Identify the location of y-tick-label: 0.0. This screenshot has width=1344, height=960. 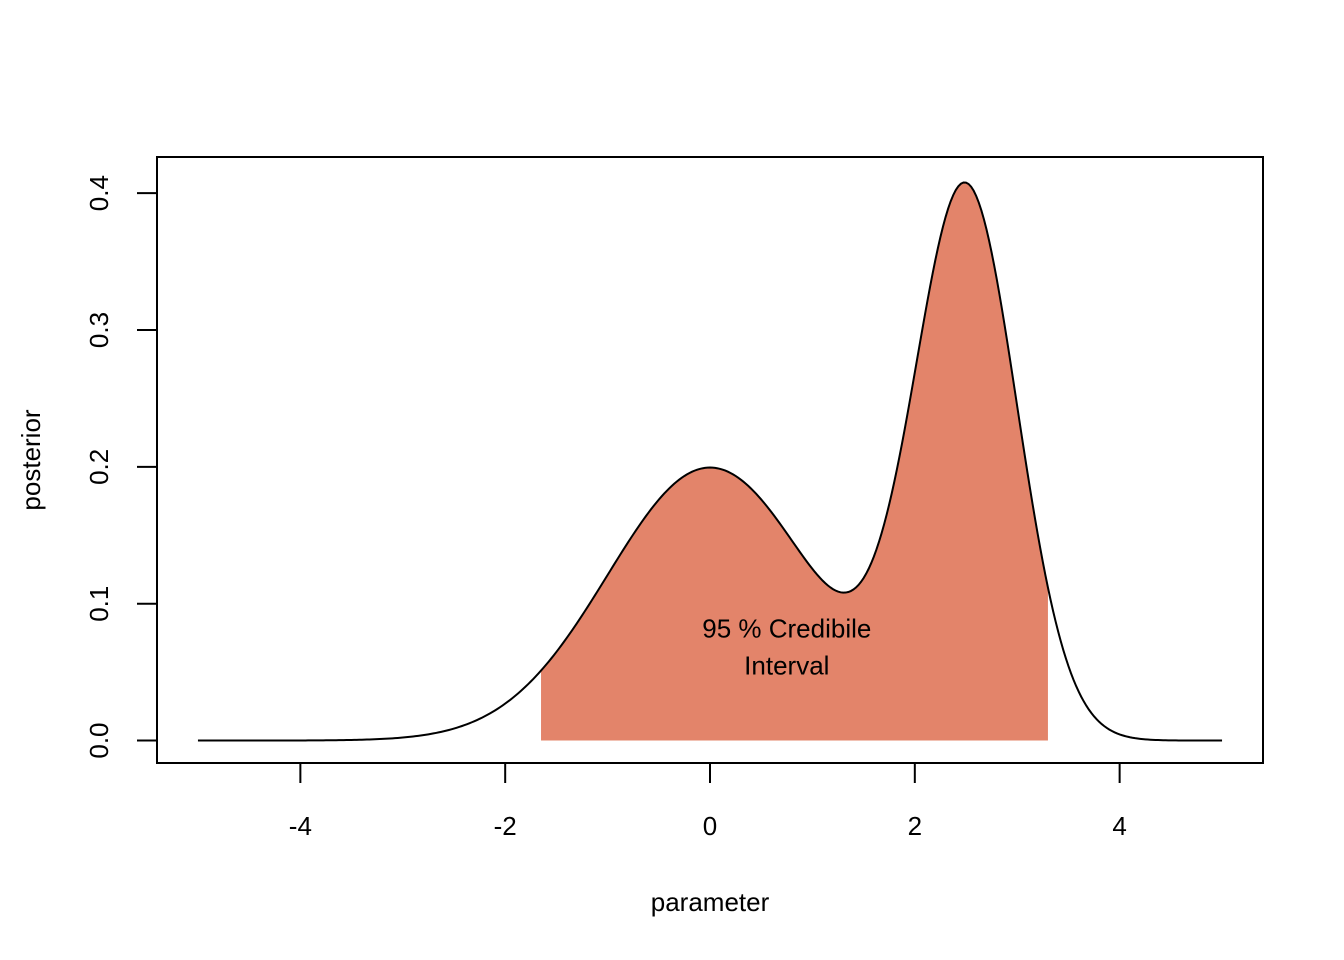
(99, 740).